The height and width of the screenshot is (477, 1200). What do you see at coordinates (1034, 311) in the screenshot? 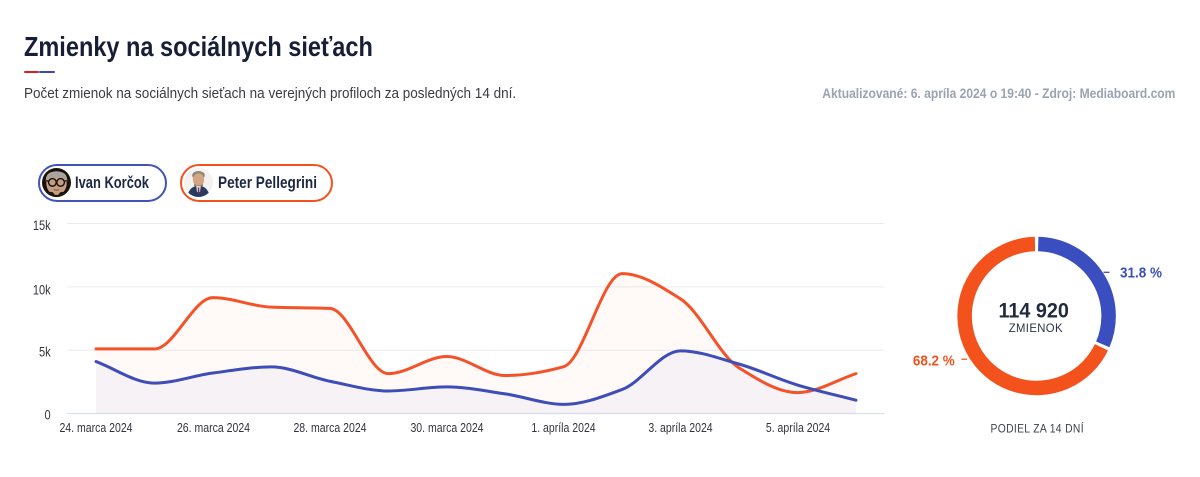
I see `svg-text: 114 920` at bounding box center [1034, 311].